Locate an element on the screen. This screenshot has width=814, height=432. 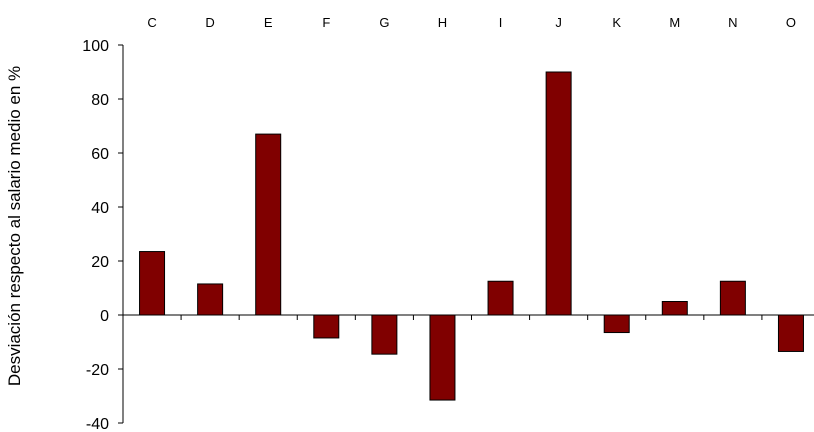
category-label: O is located at coordinates (791, 22).